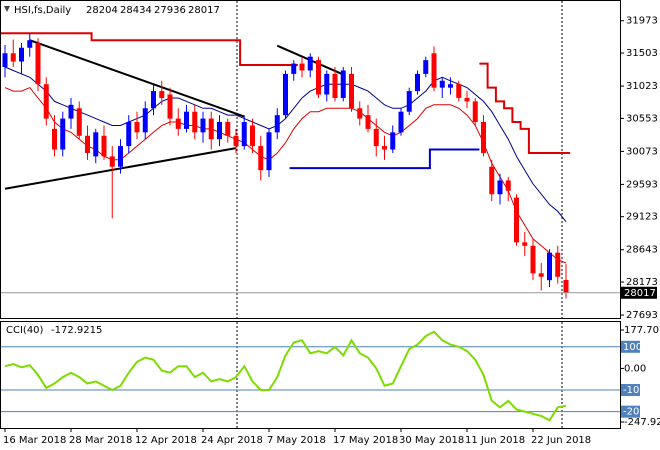 Image resolution: width=660 pixels, height=450 pixels. Describe the element at coordinates (495, 440) in the screenshot. I see `x-tick-label: 11 Jun 2018` at that location.